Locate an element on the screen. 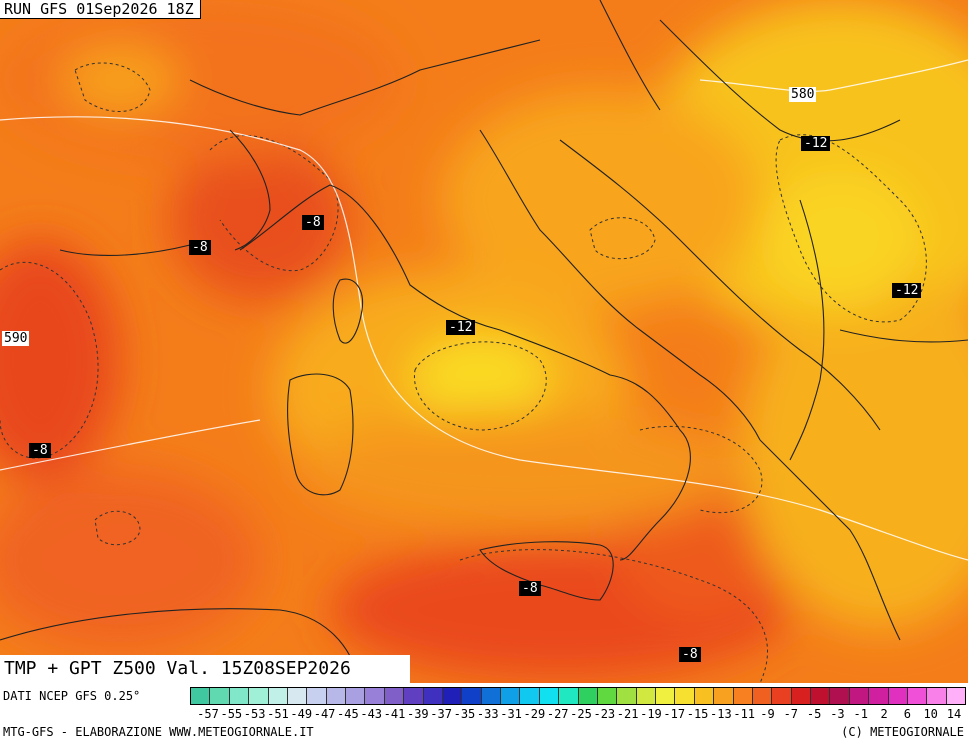  legend-tick-label: -27 is located at coordinates (557, 714).